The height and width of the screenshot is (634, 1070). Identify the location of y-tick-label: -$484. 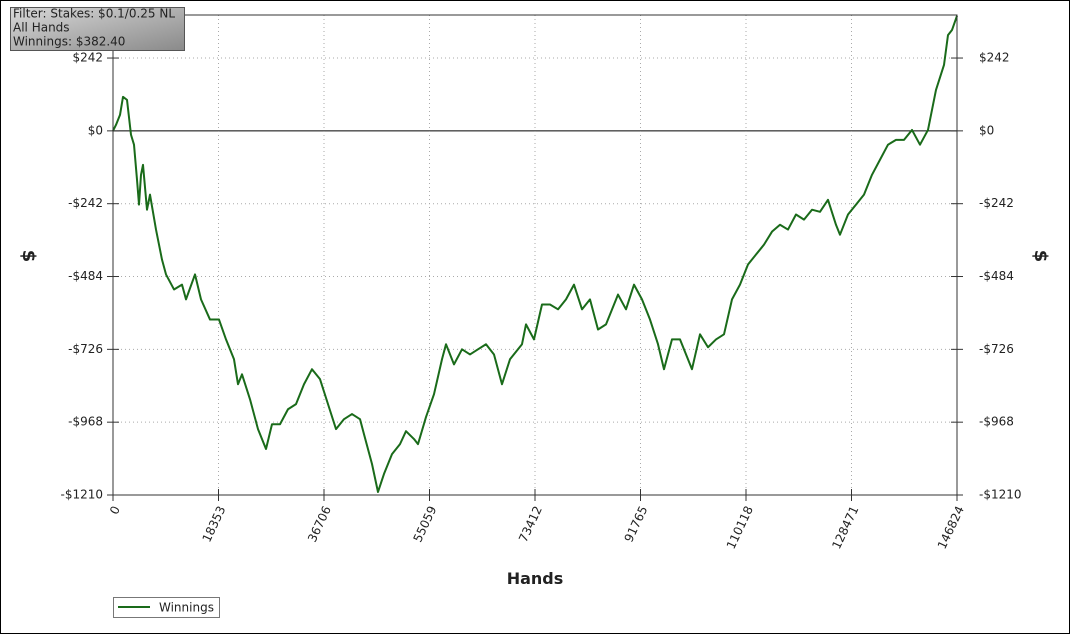
(85, 276).